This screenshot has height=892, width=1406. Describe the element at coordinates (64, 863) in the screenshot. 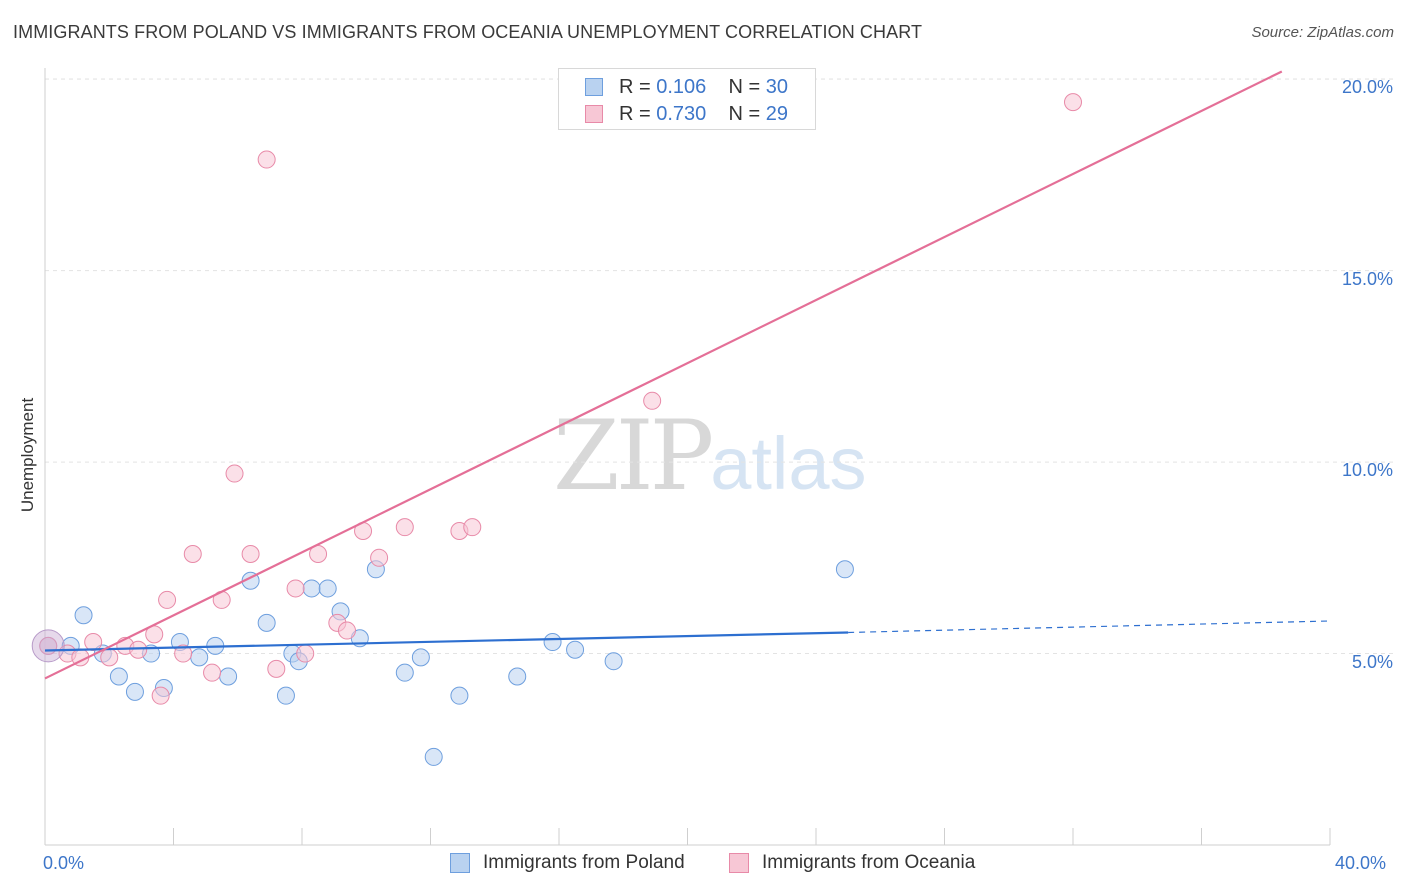

I see `x-tick-label-min: 0.0%` at that location.